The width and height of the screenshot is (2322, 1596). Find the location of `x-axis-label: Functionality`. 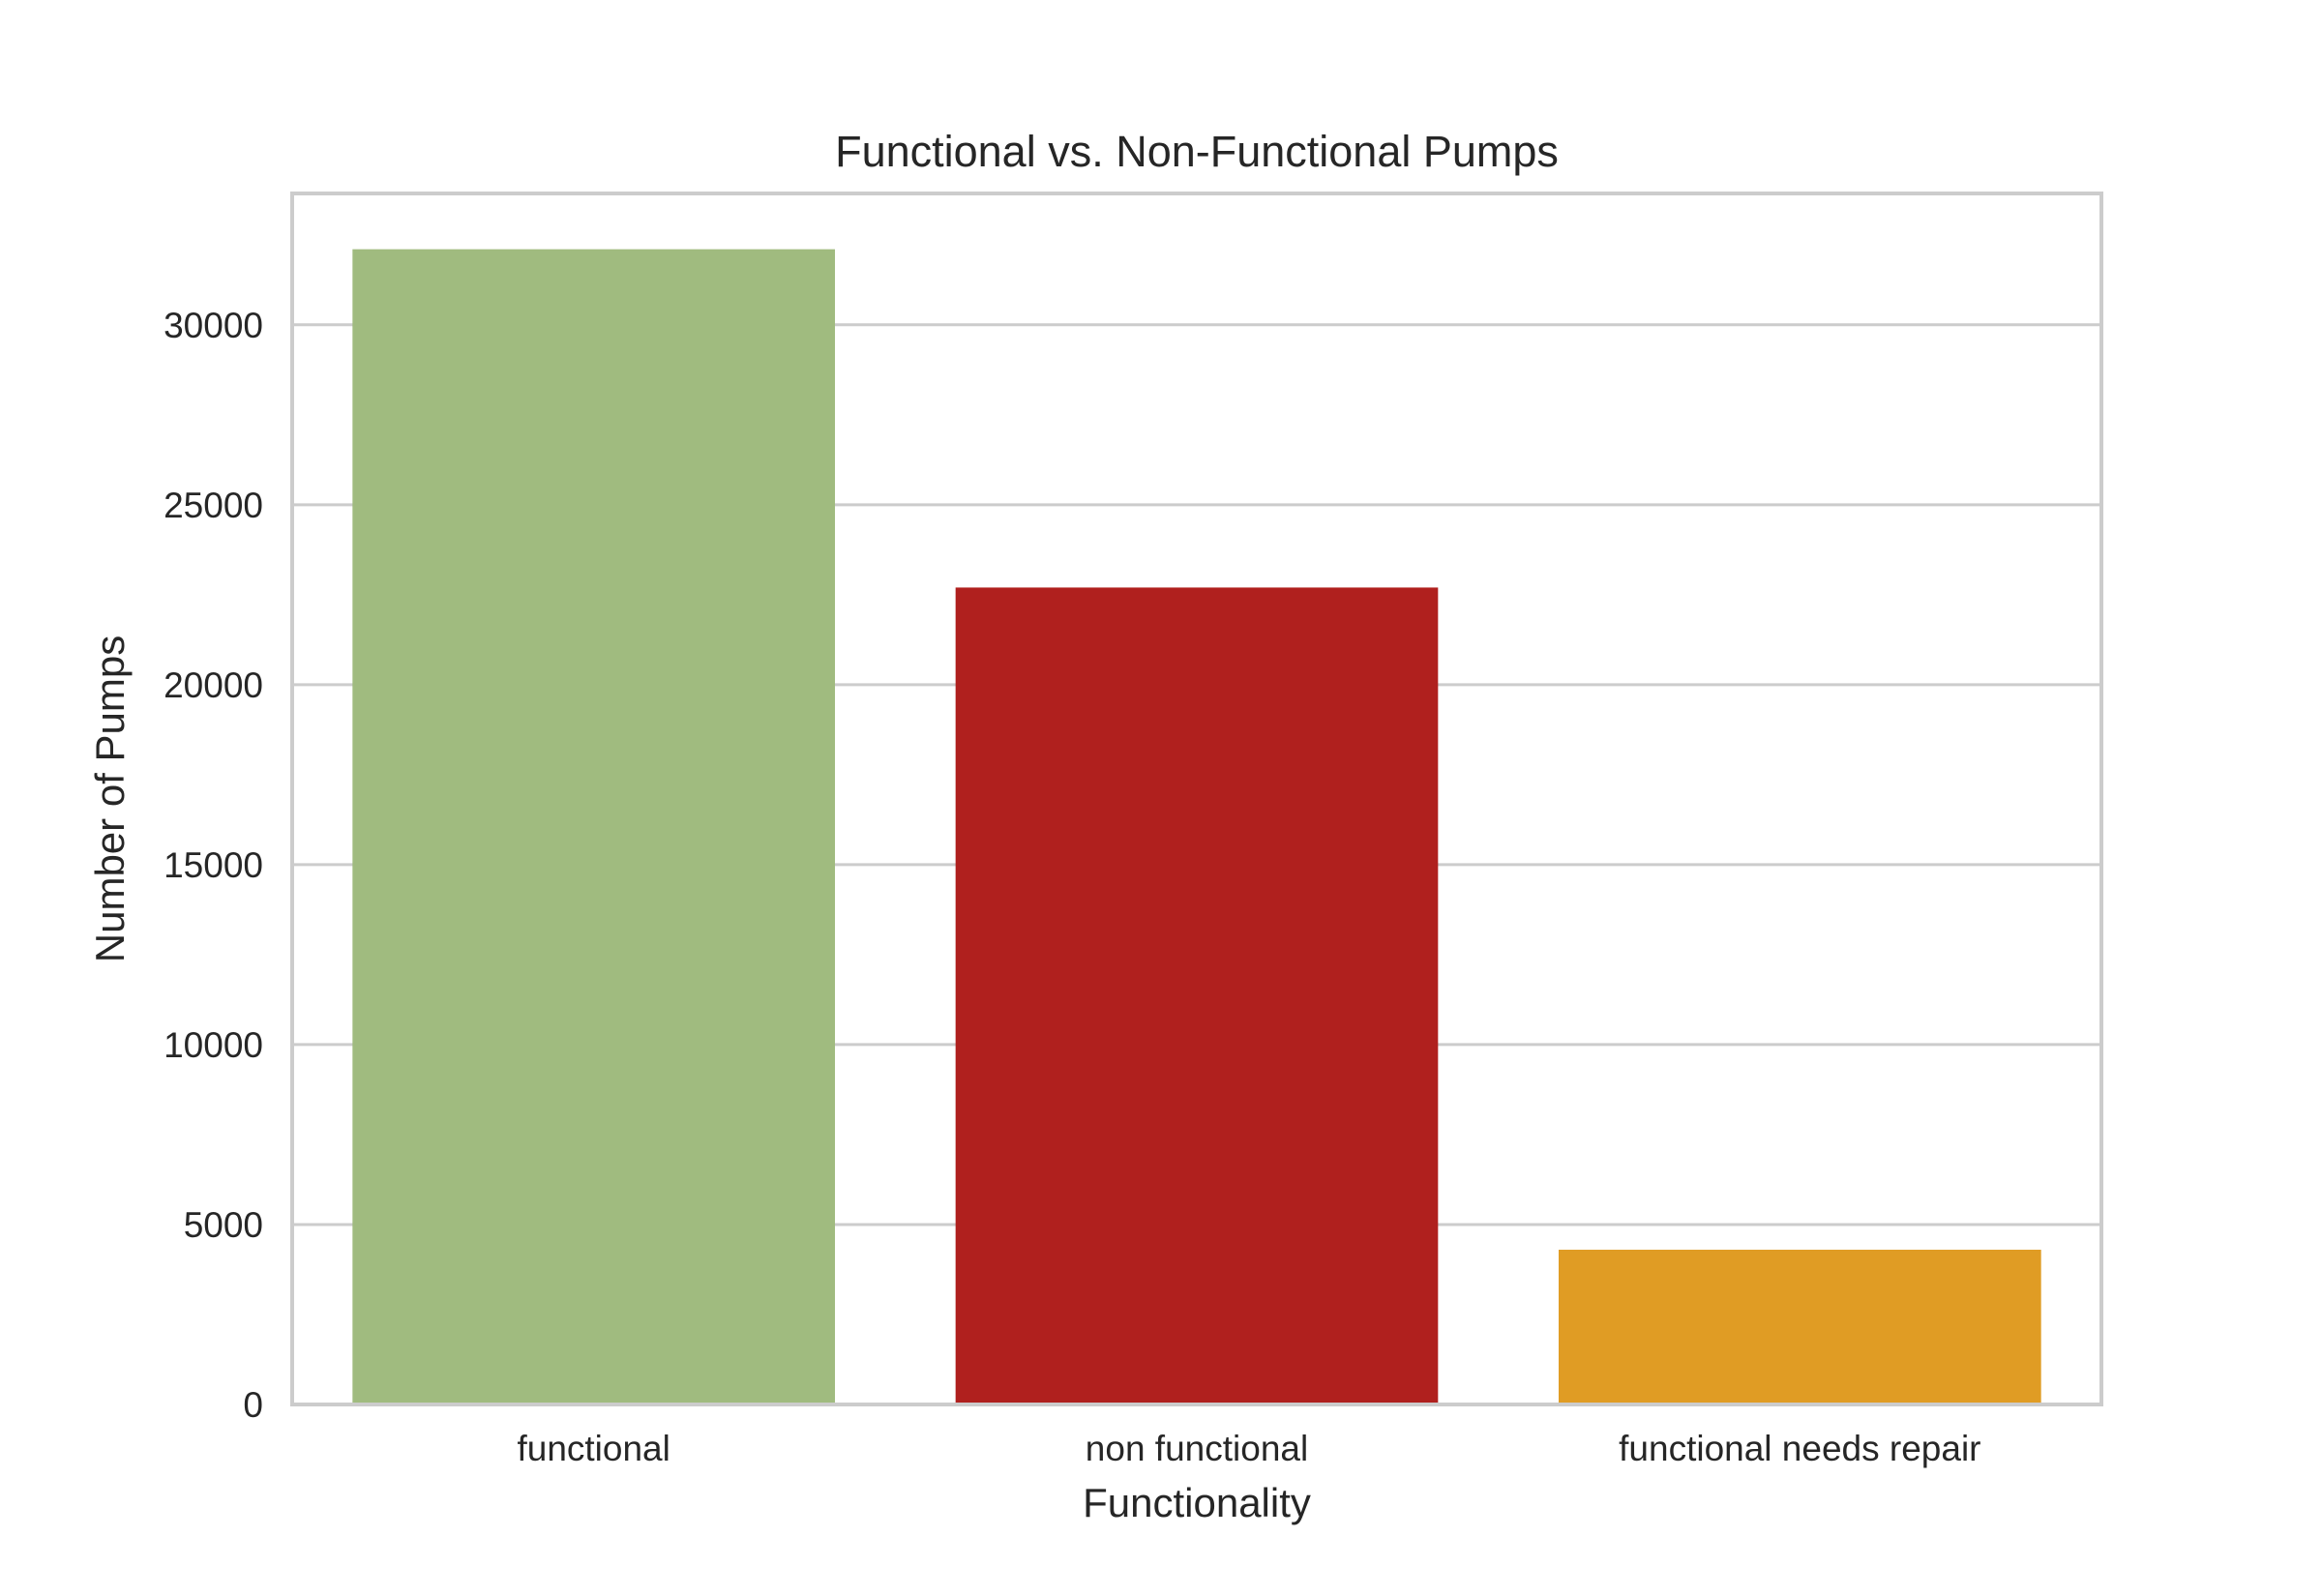

x-axis-label: Functionality is located at coordinates (1197, 1502).